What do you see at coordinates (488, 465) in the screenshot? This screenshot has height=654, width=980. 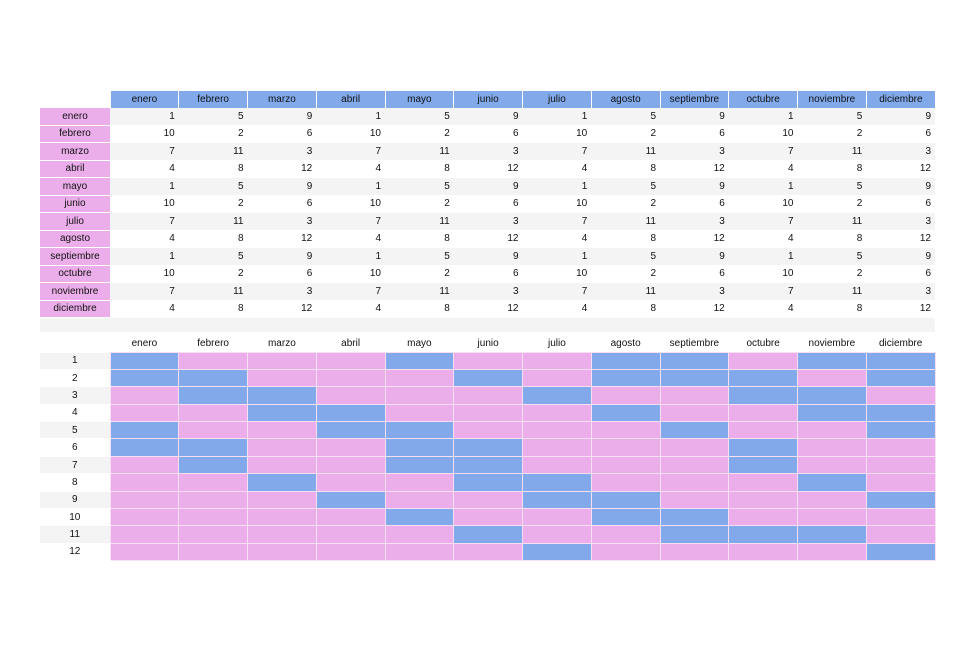 I see `grid-row: 7` at bounding box center [488, 465].